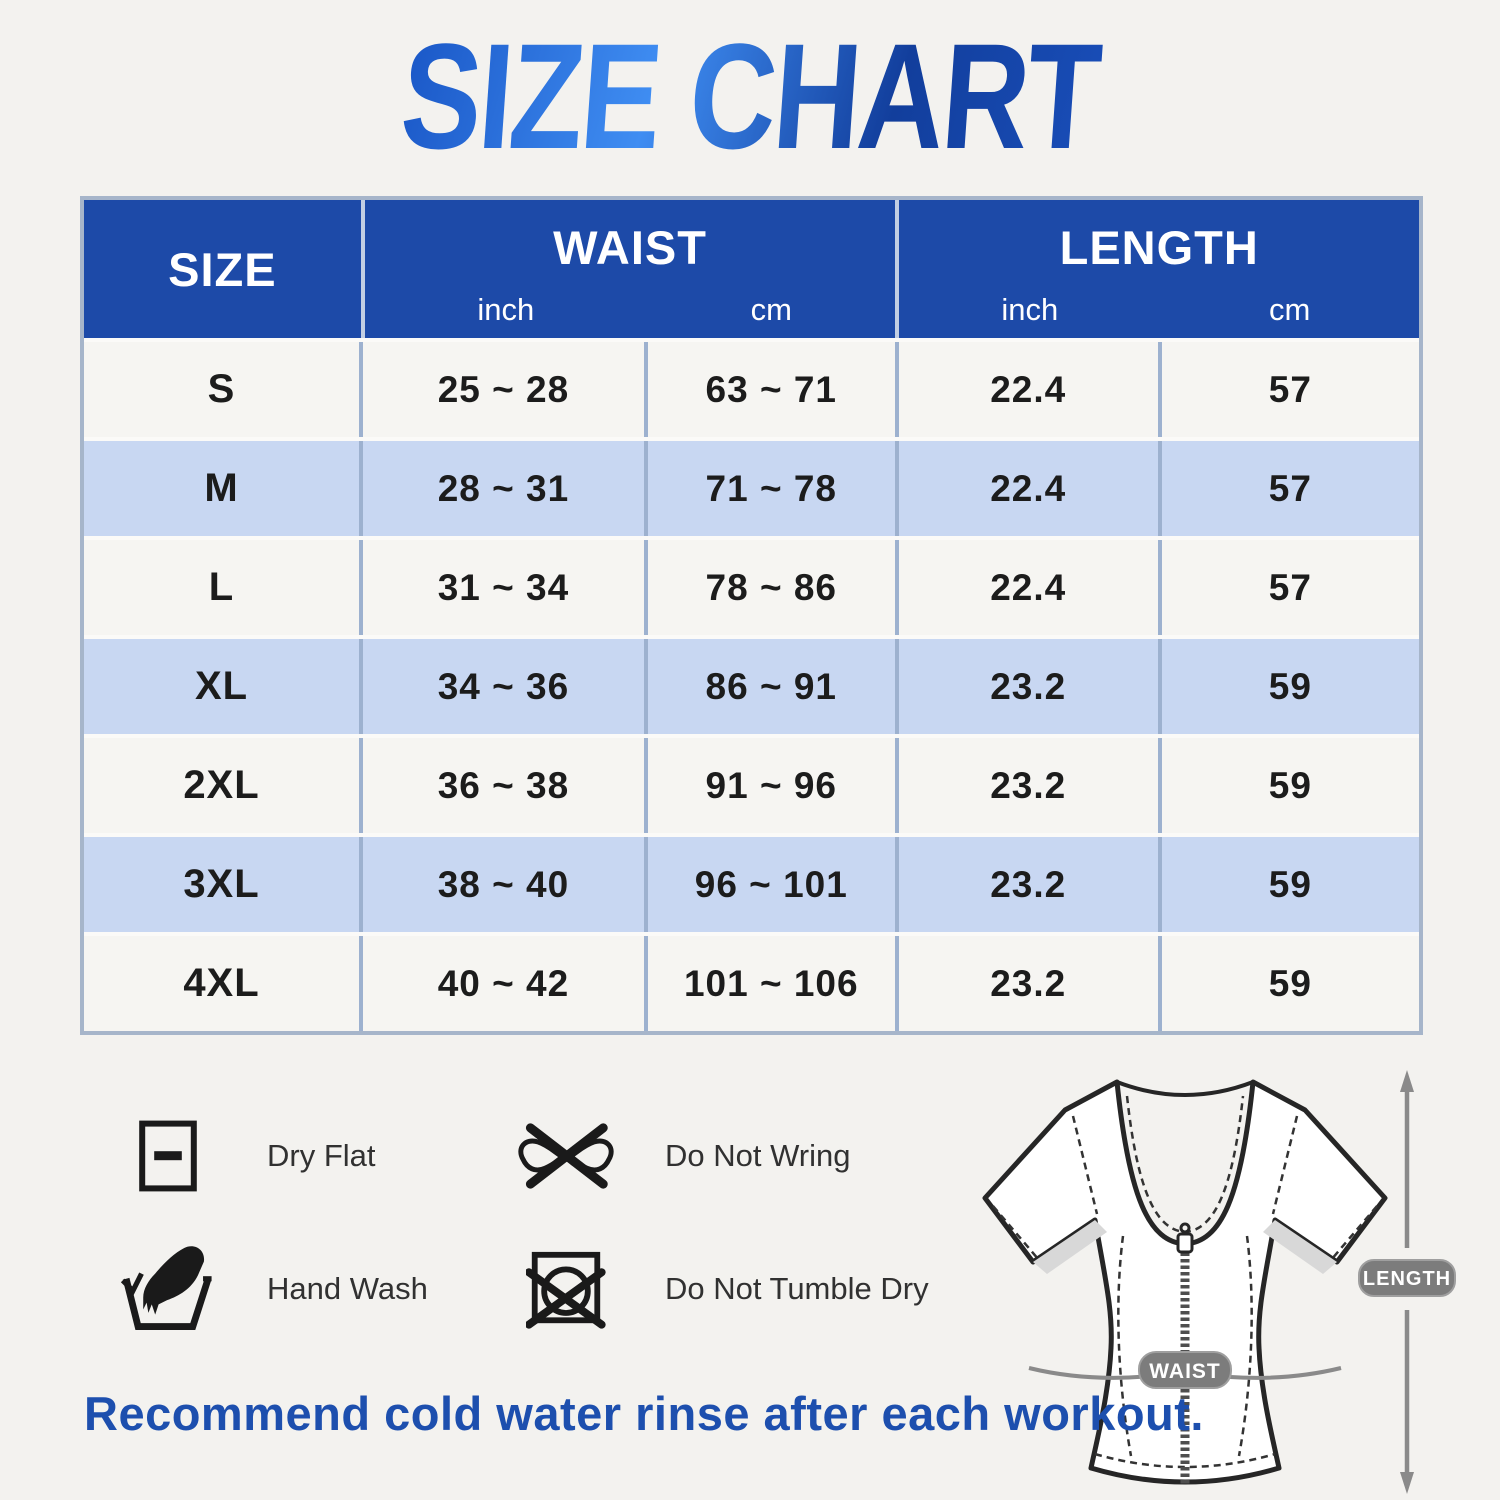 The width and height of the screenshot is (1500, 1500). What do you see at coordinates (347, 1288) in the screenshot?
I see `care-label: Hand Wash` at bounding box center [347, 1288].